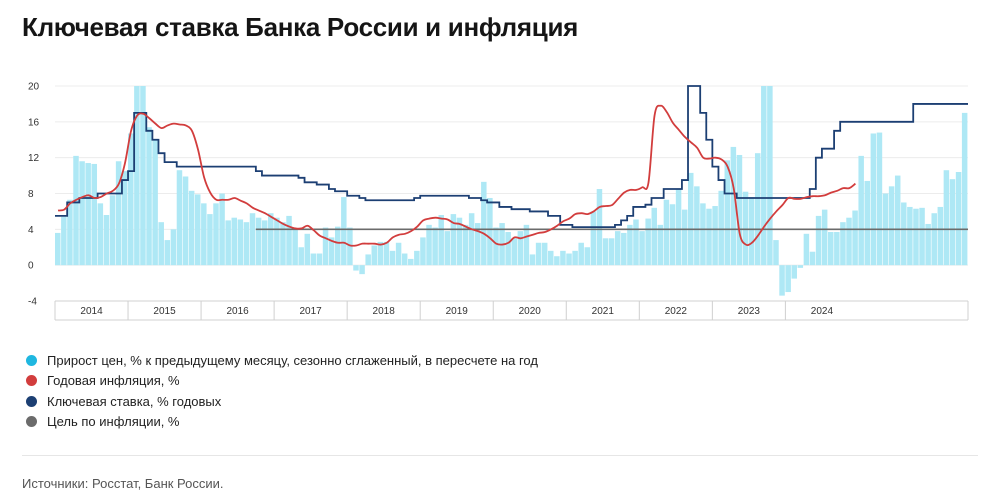  Describe the element at coordinates (300, 27) in the screenshot. I see `page-title: Ключевая ставка Банка России и инфляция` at that location.